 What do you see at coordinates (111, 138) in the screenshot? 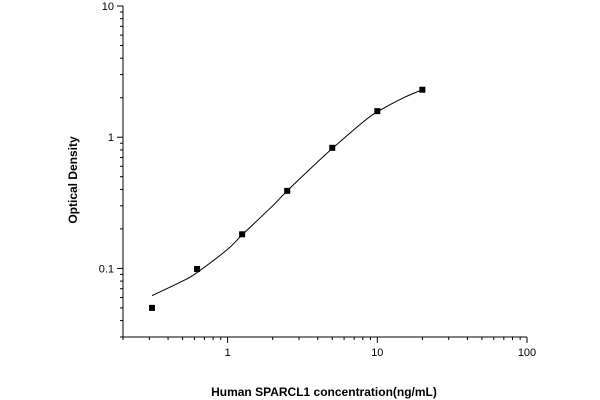
I see `y-tick-label: 1` at bounding box center [111, 138].